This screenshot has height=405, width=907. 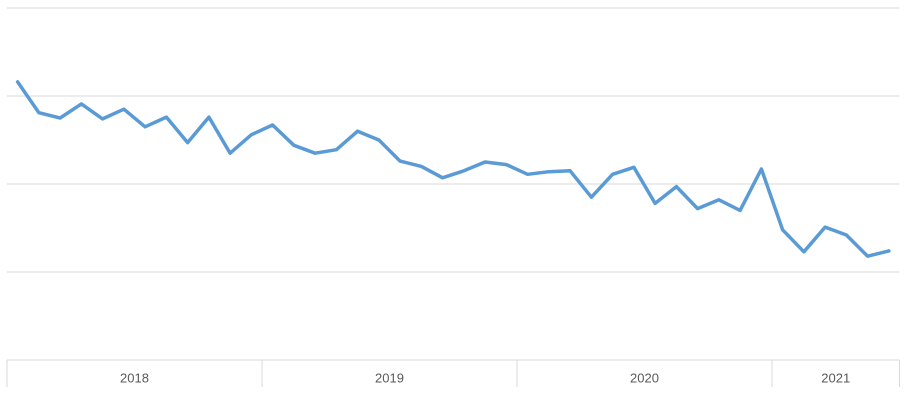 What do you see at coordinates (389, 377) in the screenshot?
I see `x-group-label: 2019` at bounding box center [389, 377].